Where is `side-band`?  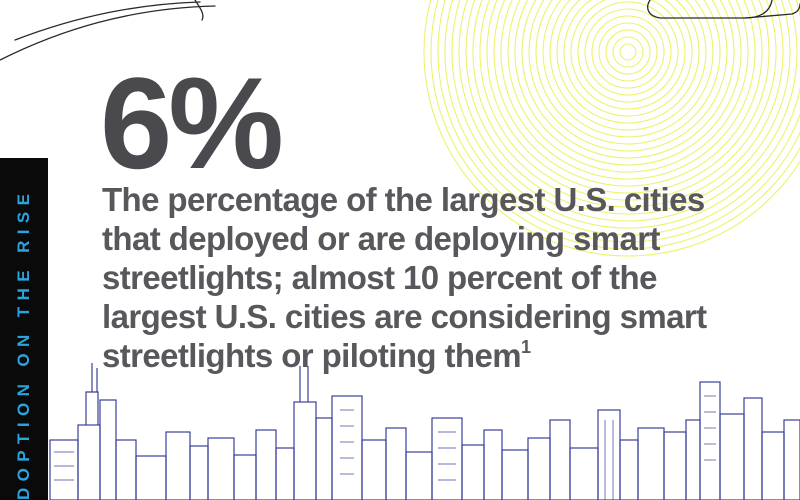
side-band is located at coordinates (24, 329).